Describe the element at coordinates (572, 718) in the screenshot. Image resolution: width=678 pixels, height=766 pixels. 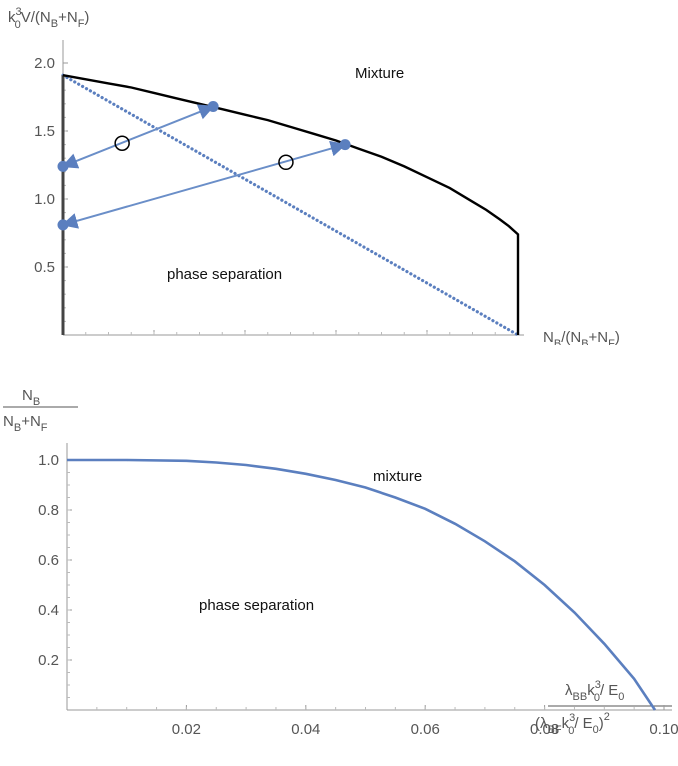
I see `chart2-xlabel-den-ksup: 3` at that location.